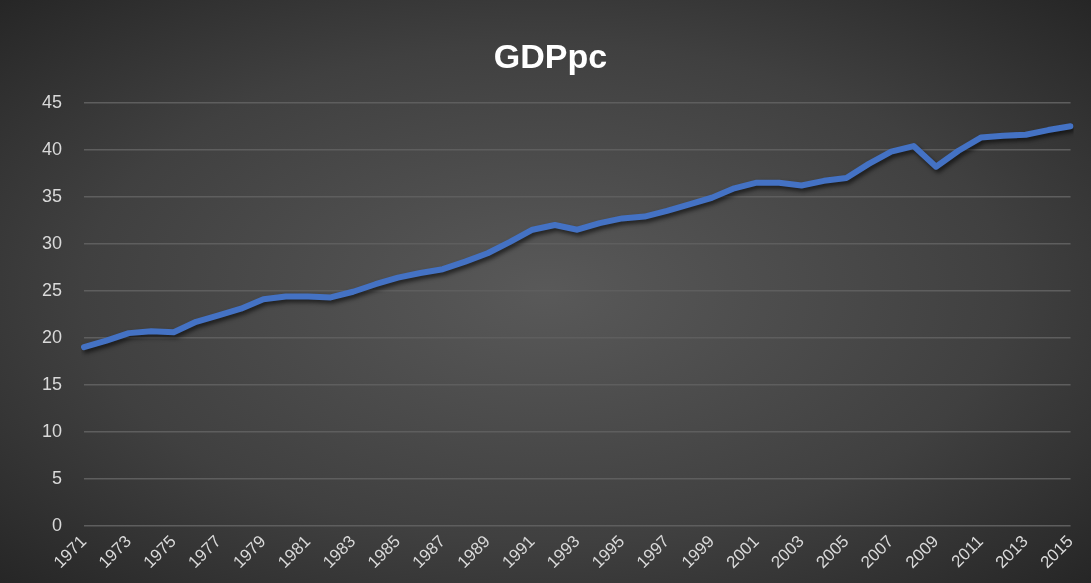  What do you see at coordinates (52, 242) in the screenshot?
I see `y-tick-label: 30` at bounding box center [52, 242].